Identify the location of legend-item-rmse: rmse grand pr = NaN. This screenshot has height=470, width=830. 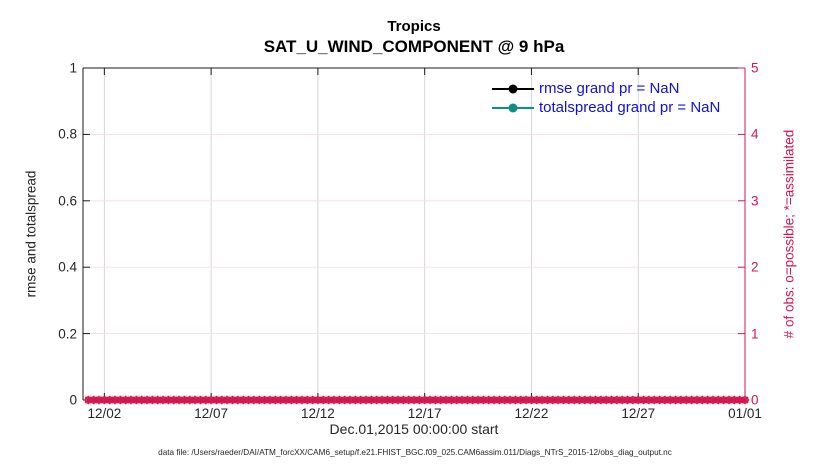
(606, 88).